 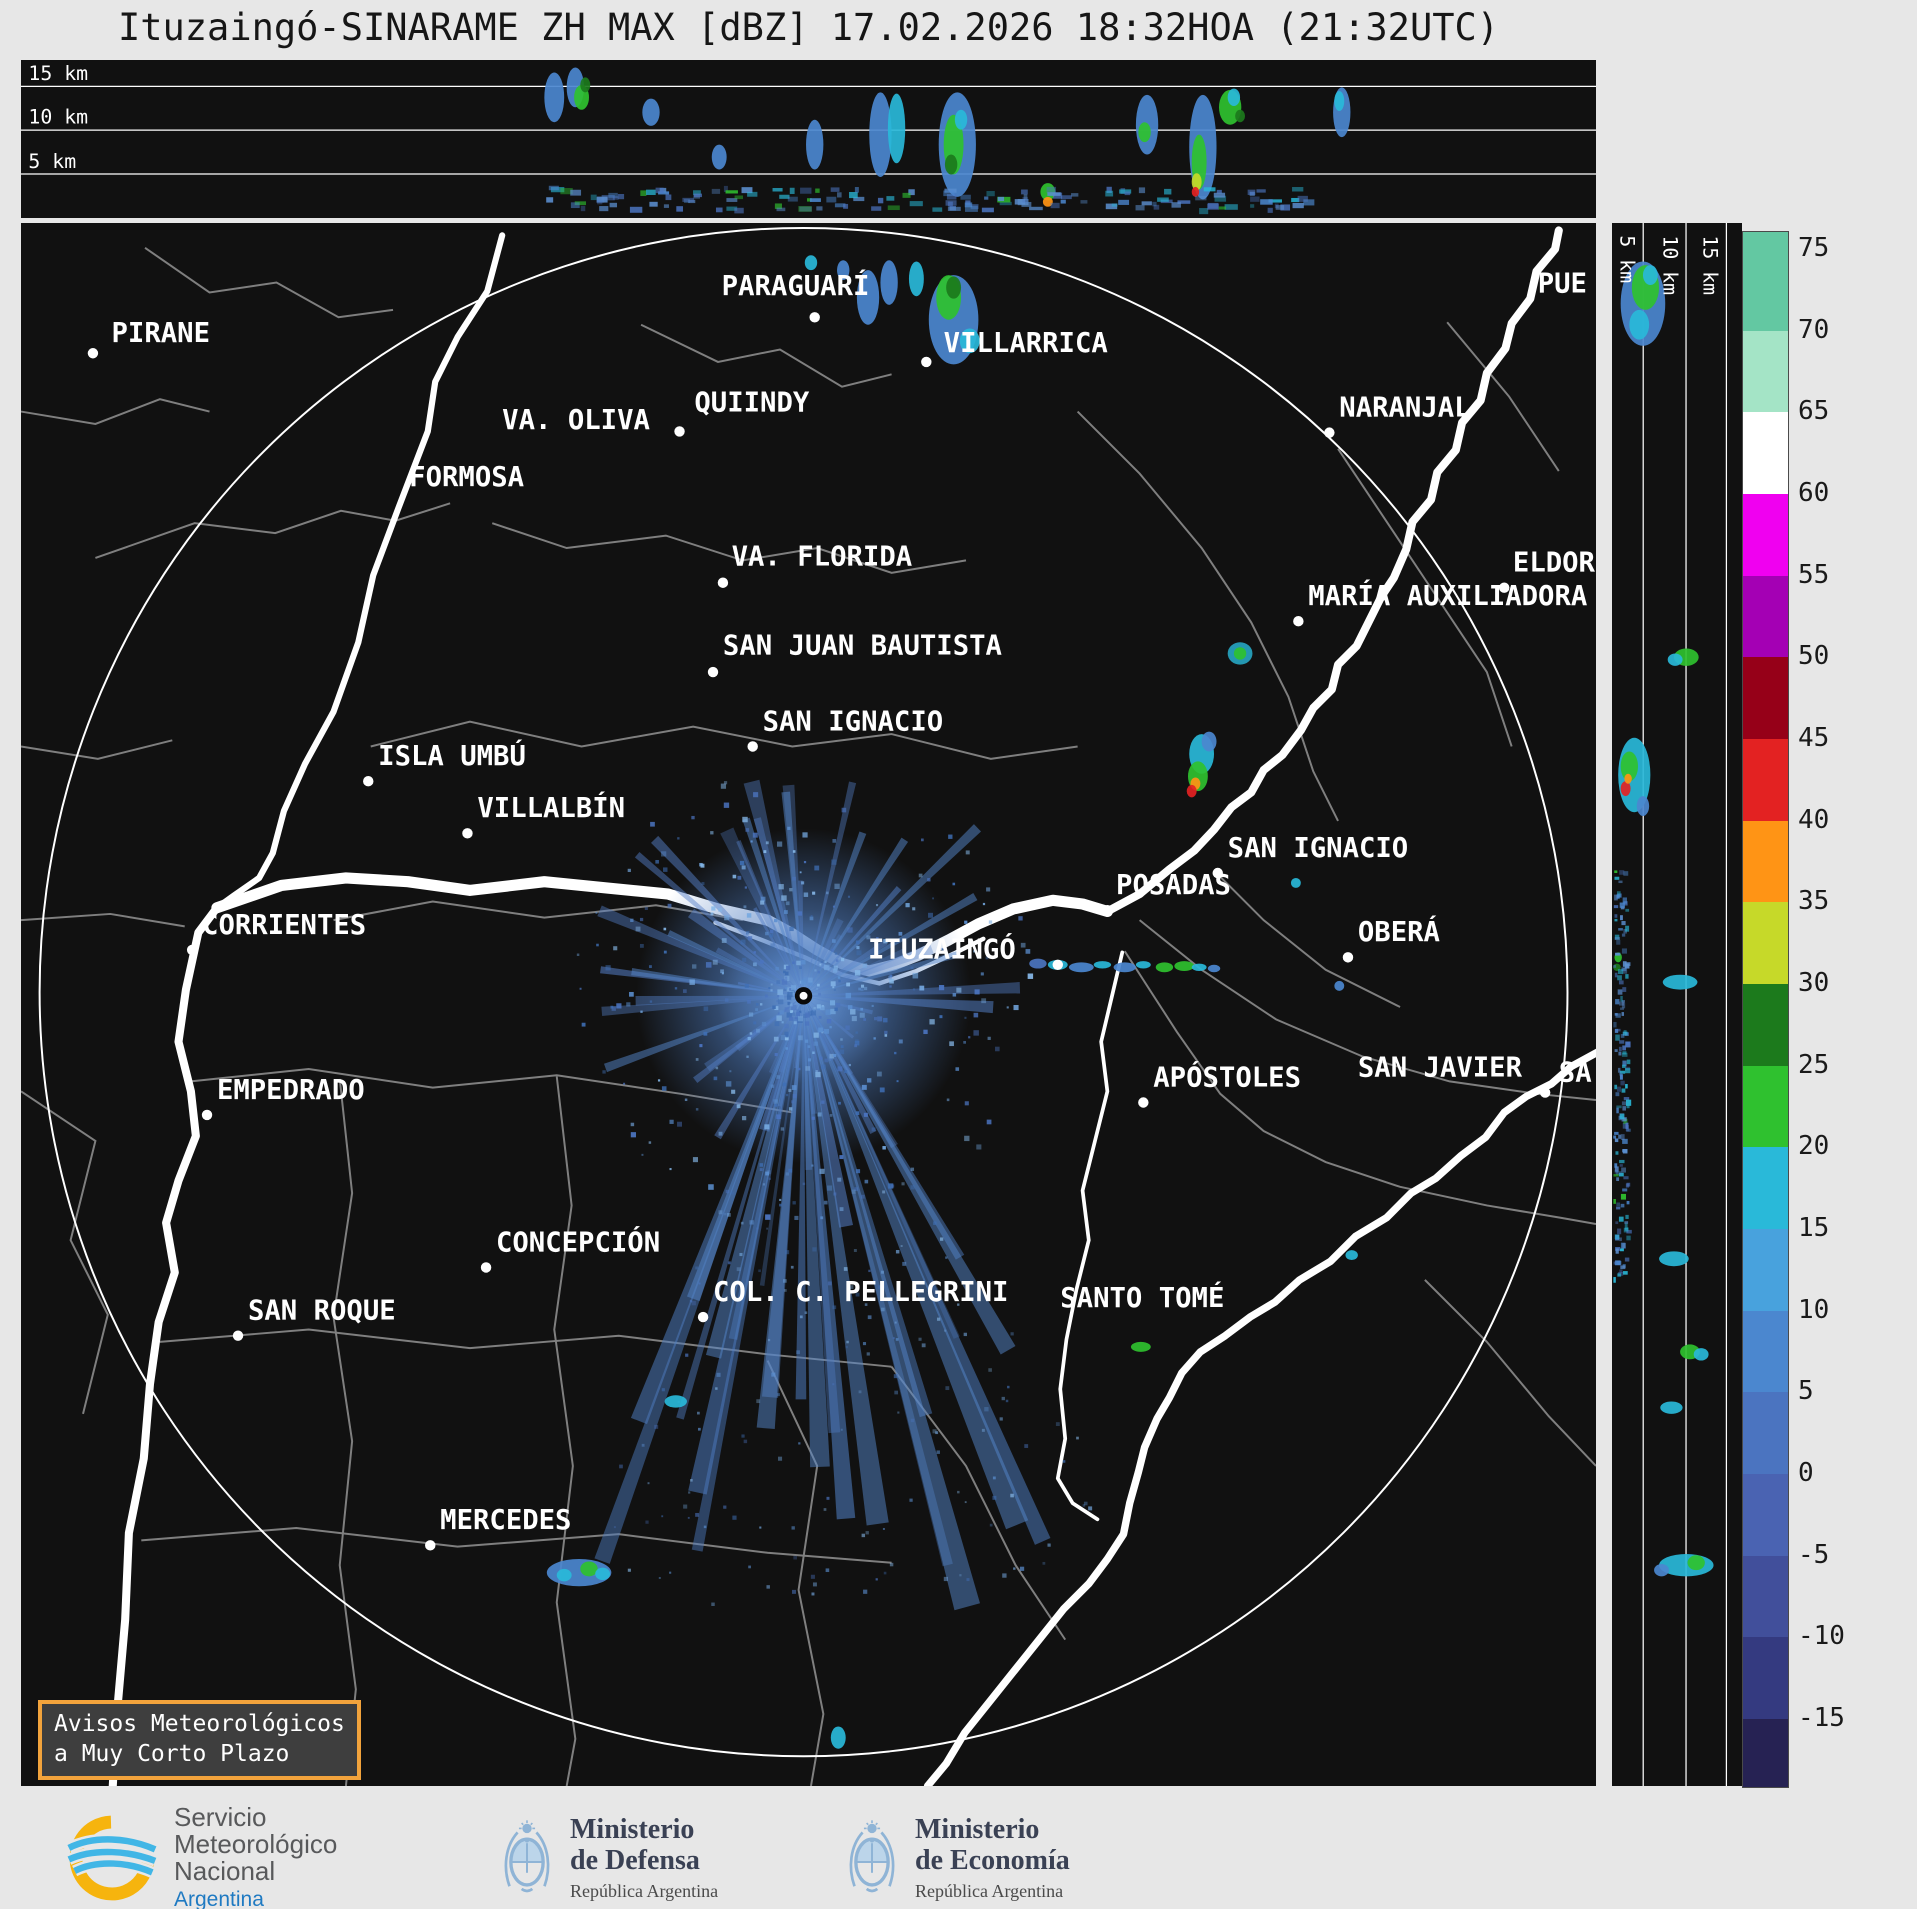 What do you see at coordinates (860, 1292) in the screenshot?
I see `city-label: COL. C. PELLEGRINI` at bounding box center [860, 1292].